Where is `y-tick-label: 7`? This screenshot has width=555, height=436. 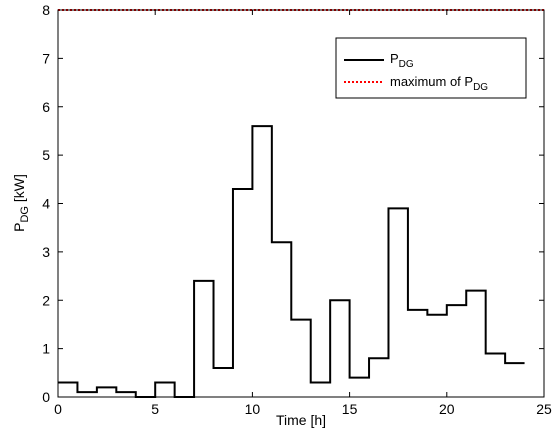
y-tick-label: 7 is located at coordinates (46, 58).